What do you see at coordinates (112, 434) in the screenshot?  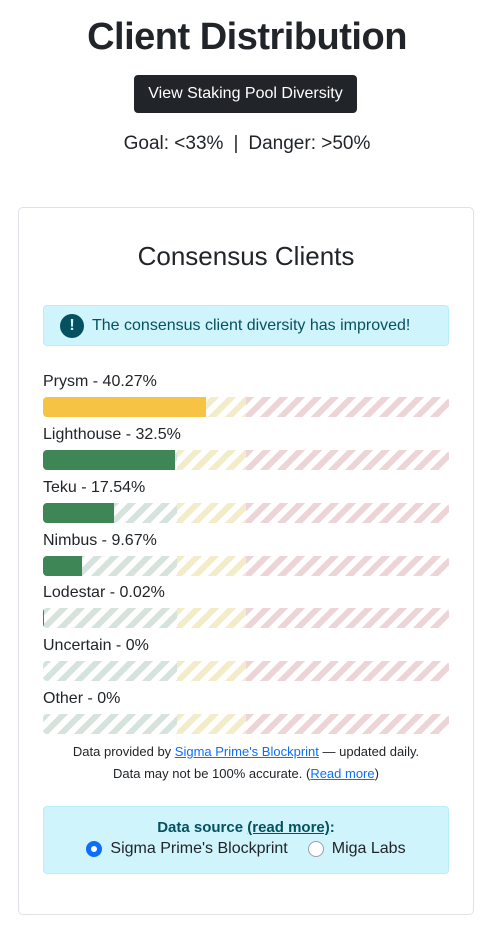 I see `client-label: Lighthouse - 32.5%` at bounding box center [112, 434].